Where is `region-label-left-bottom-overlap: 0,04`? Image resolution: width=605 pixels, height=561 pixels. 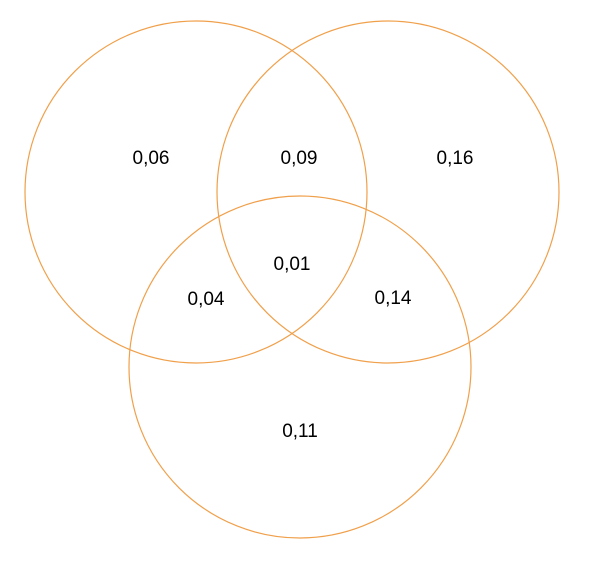 region-label-left-bottom-overlap: 0,04 is located at coordinates (206, 299).